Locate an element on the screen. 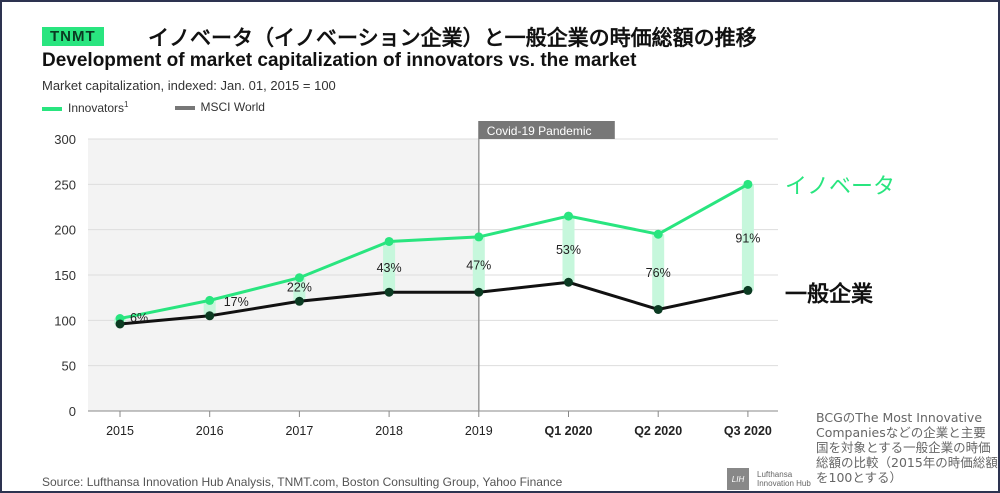 The width and height of the screenshot is (1000, 493). market-end-label: 一般企業 is located at coordinates (829, 293).